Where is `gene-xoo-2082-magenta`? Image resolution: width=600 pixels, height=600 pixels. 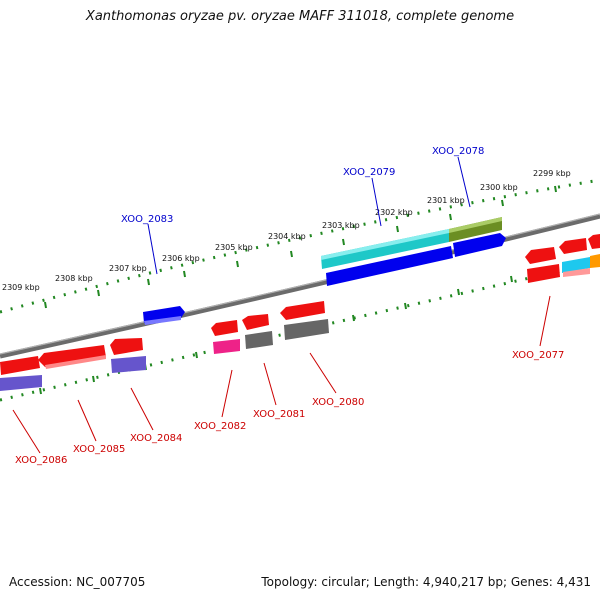
gene-xoo-2082-magenta is located at coordinates (226, 346).